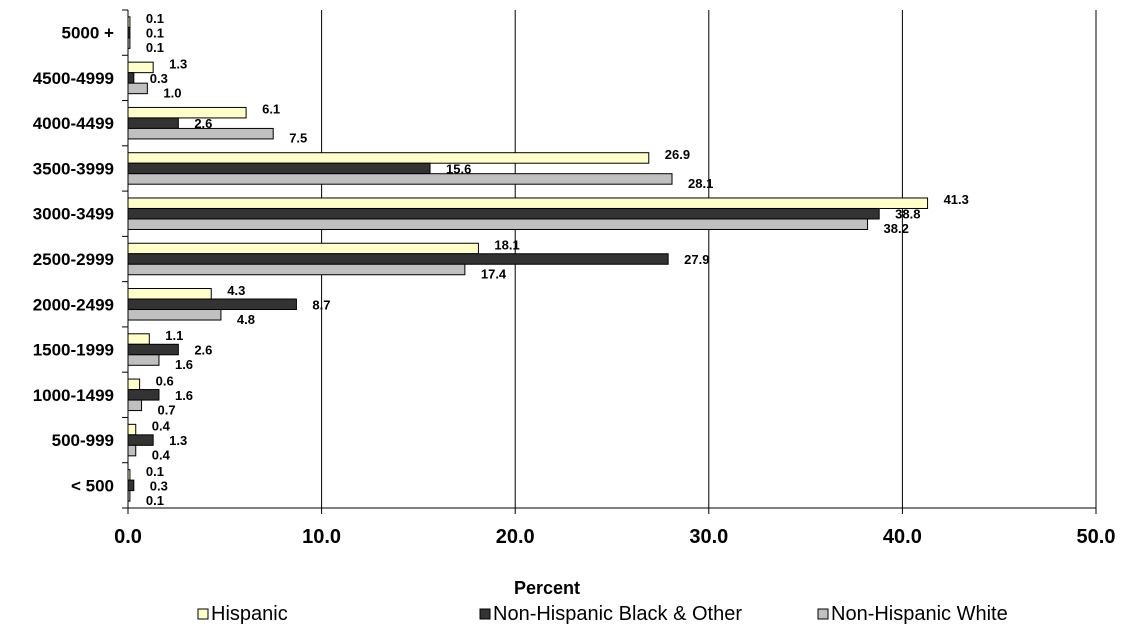 This screenshot has height=636, width=1124. Describe the element at coordinates (617, 614) in the screenshot. I see `legend-label: Non-Hispanic Black & Other` at that location.